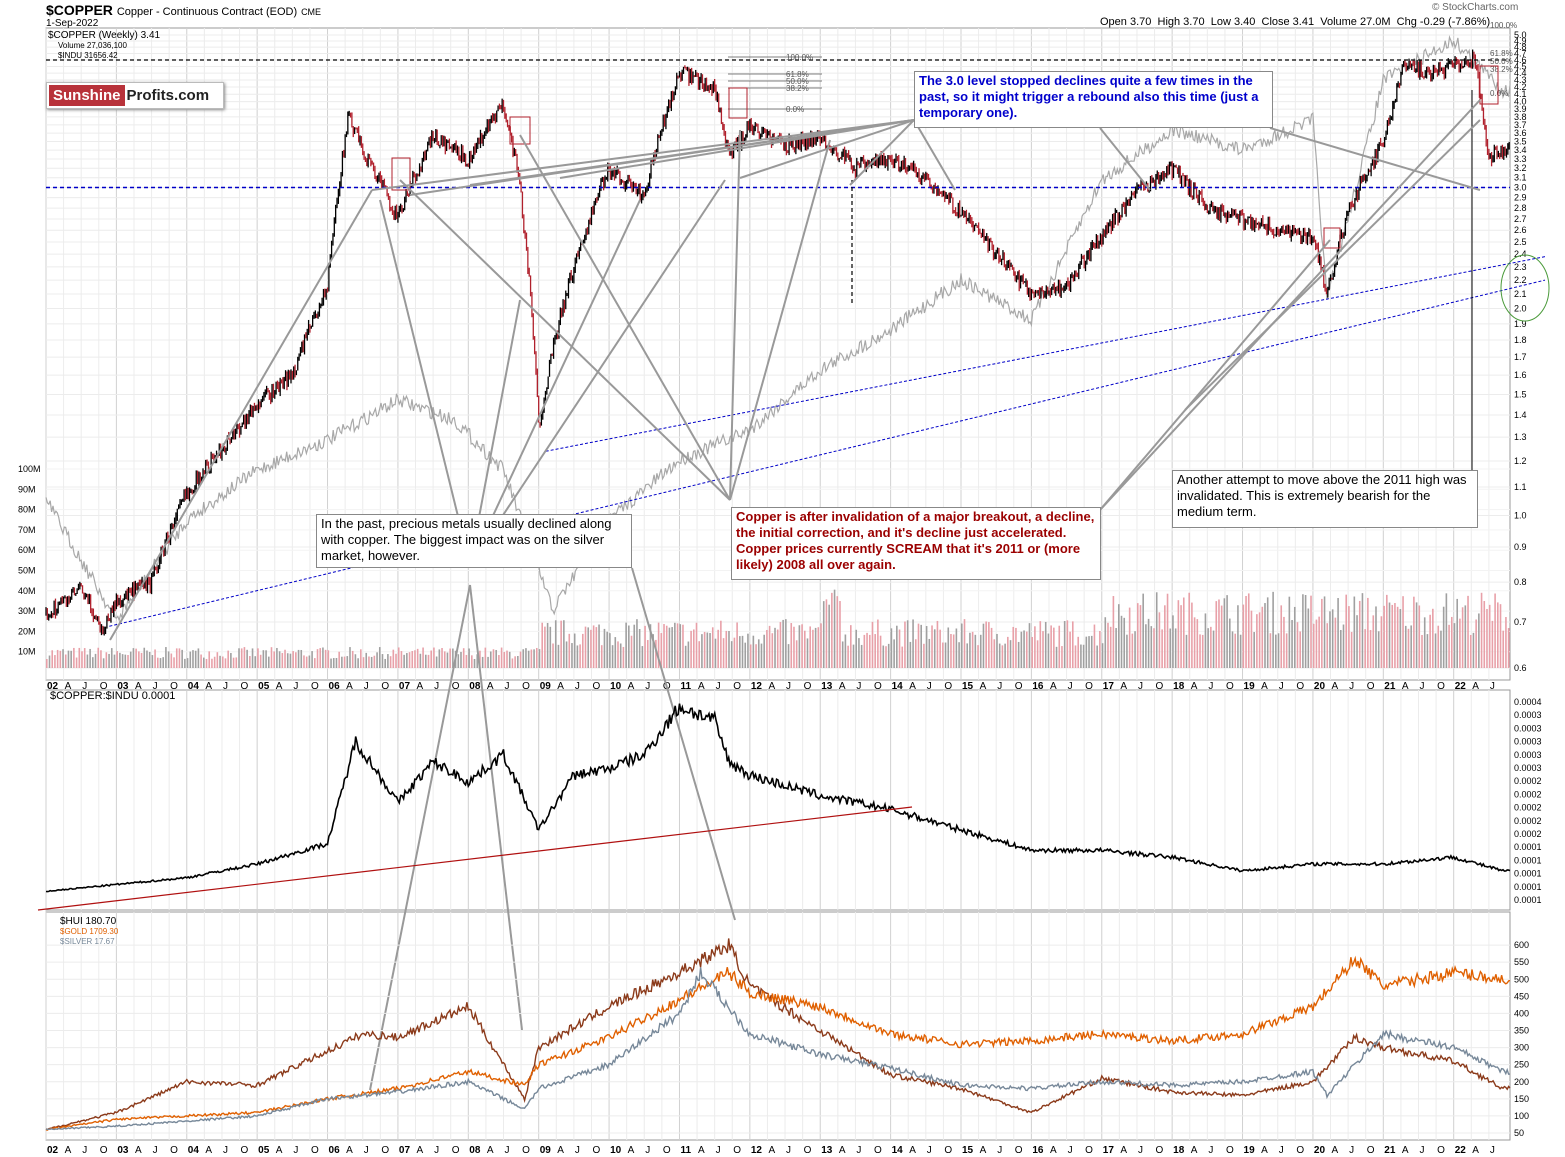 The width and height of the screenshot is (1565, 1157). Describe the element at coordinates (1503, 25) in the screenshot. I see `fib-label: 100.0%` at that location.